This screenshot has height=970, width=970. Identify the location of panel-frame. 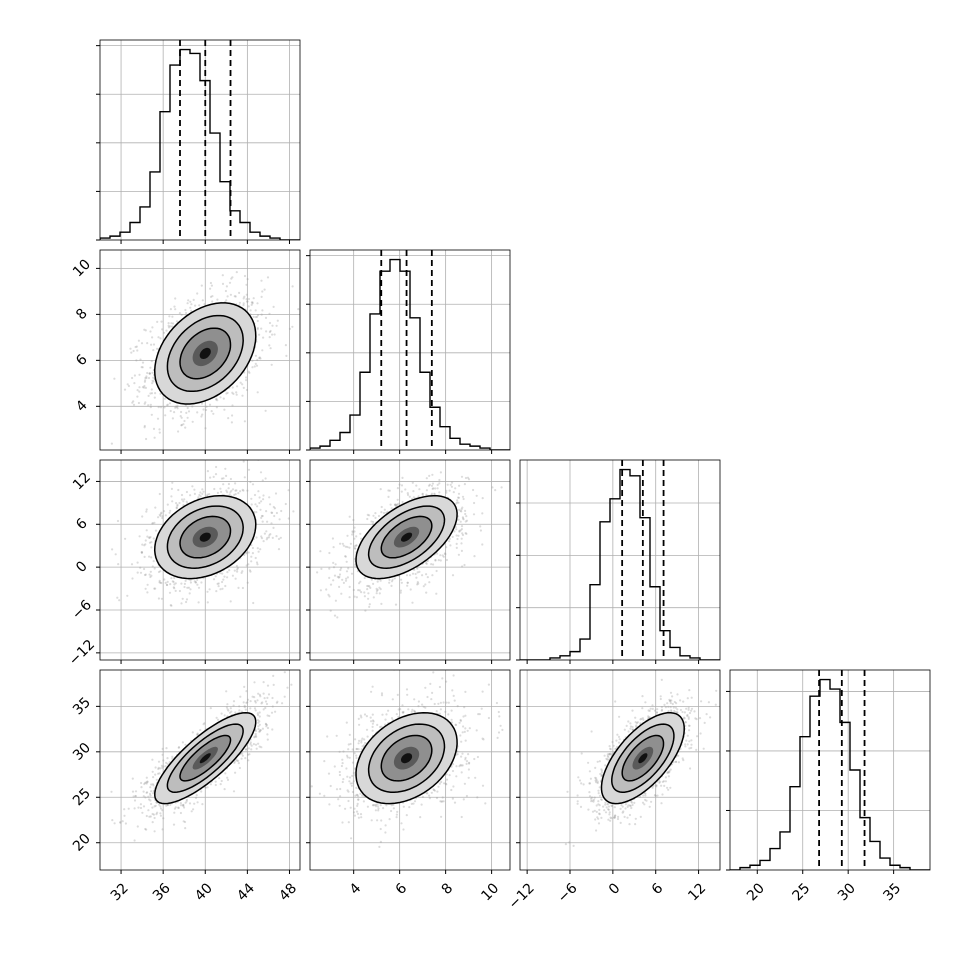
(200, 350).